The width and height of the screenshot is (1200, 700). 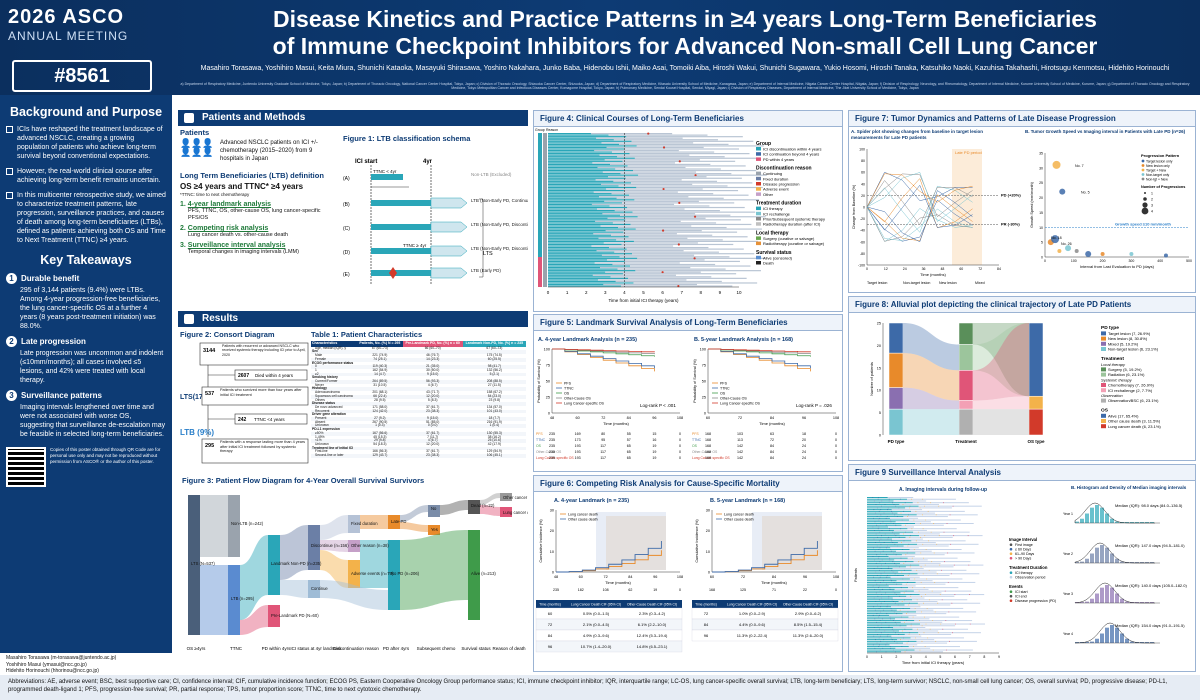 I want to click on alluvial-axis-label: OS type, so click(x=1036, y=441).